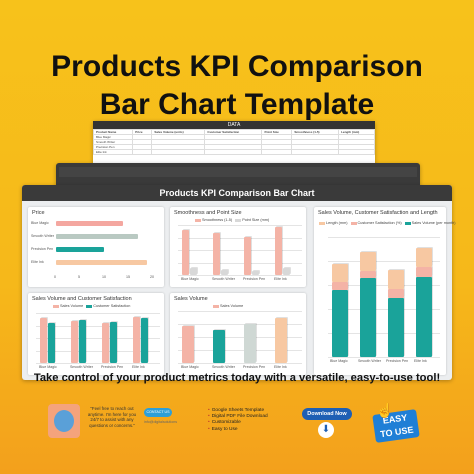 Image resolution: width=474 pixels, height=474 pixels. Describe the element at coordinates (158, 412) in the screenshot. I see `contact-us-button: CONTACT US` at that location.